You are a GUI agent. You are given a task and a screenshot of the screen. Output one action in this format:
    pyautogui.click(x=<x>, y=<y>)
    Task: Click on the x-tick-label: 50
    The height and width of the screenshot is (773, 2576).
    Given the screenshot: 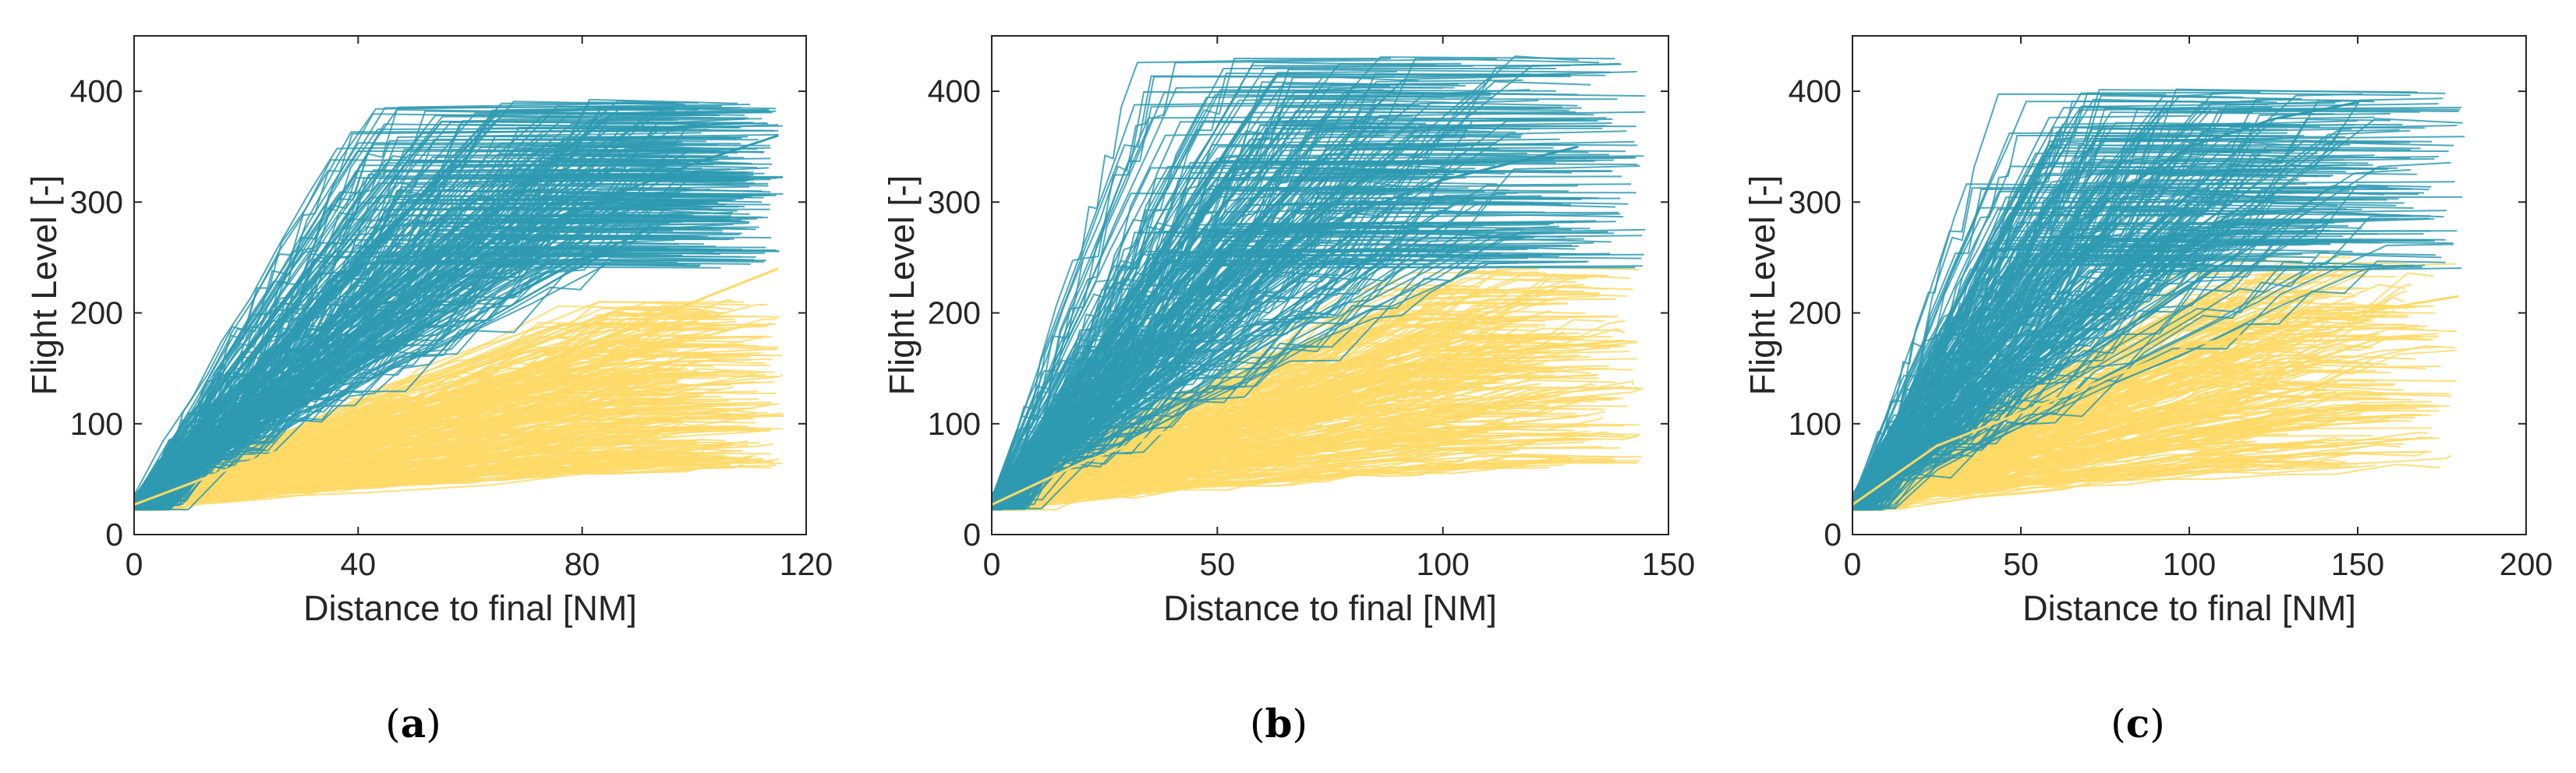 What is the action you would take?
    pyautogui.click(x=2021, y=564)
    